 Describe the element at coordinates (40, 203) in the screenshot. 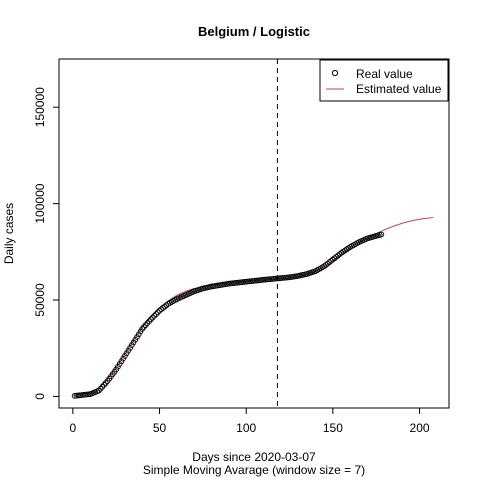

I see `y-tick-label: 100000` at that location.